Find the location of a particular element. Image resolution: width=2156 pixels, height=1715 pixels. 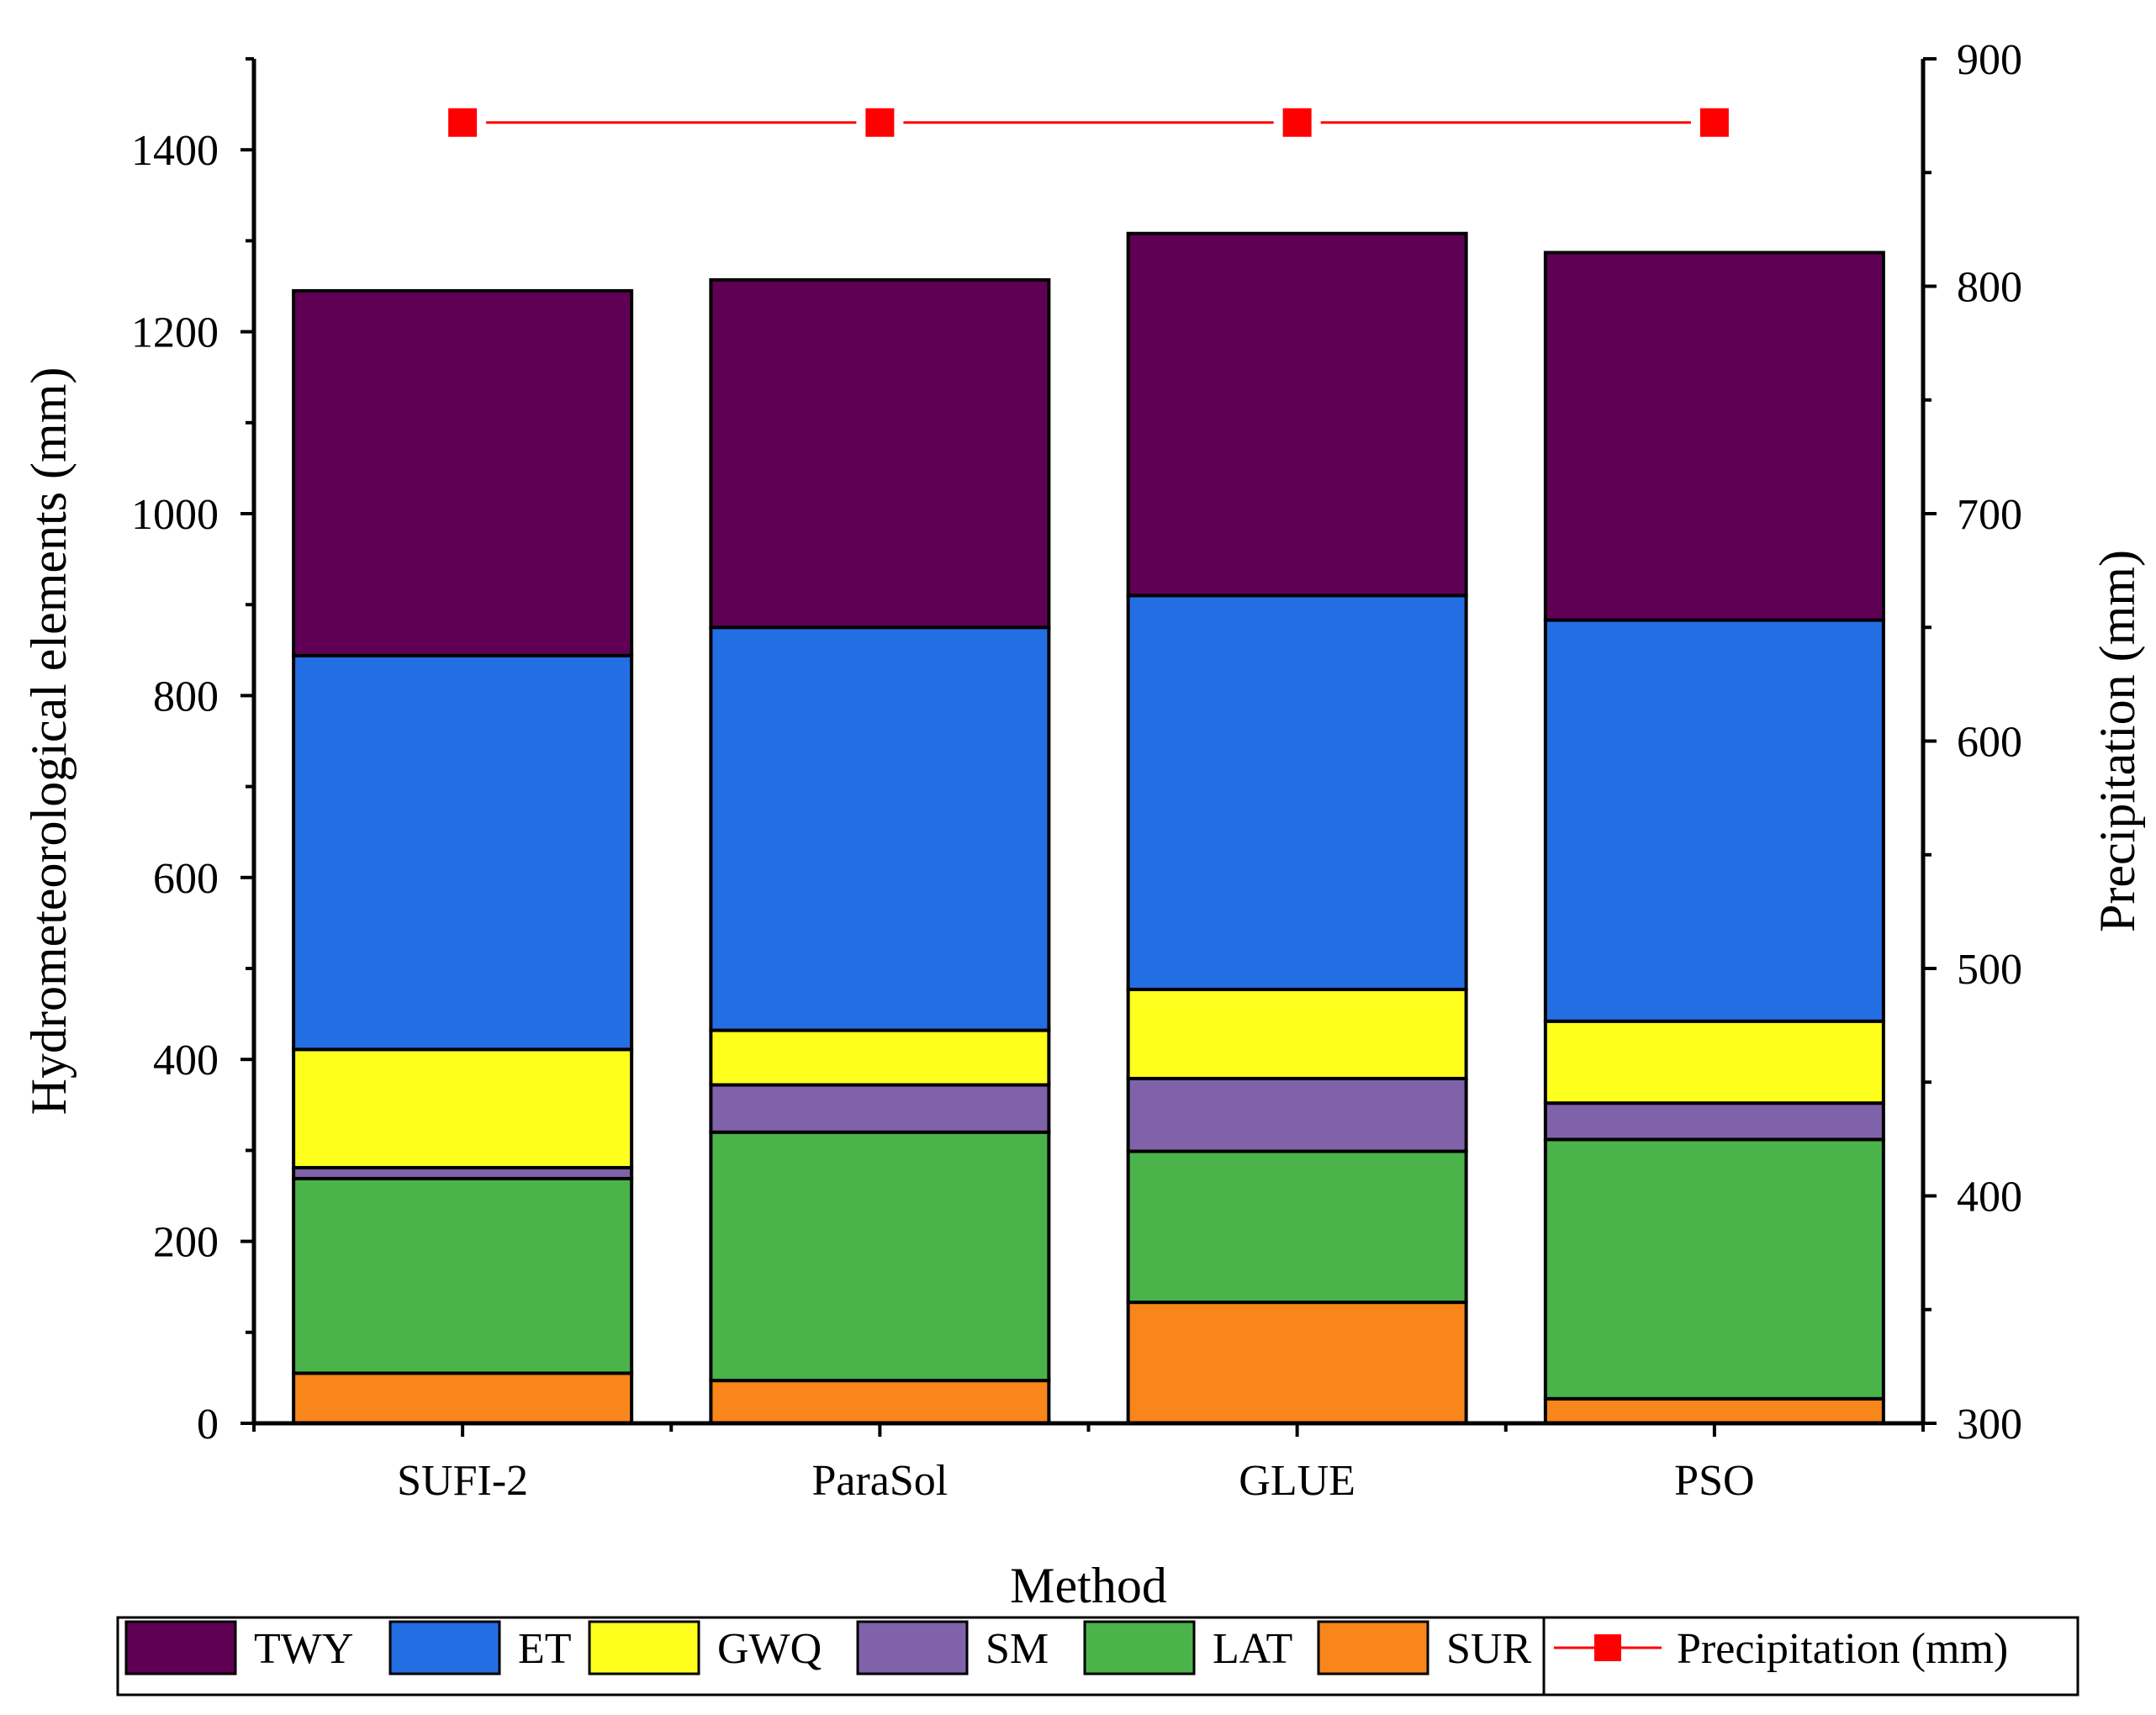

legend-swatch-gwq is located at coordinates (644, 1647).